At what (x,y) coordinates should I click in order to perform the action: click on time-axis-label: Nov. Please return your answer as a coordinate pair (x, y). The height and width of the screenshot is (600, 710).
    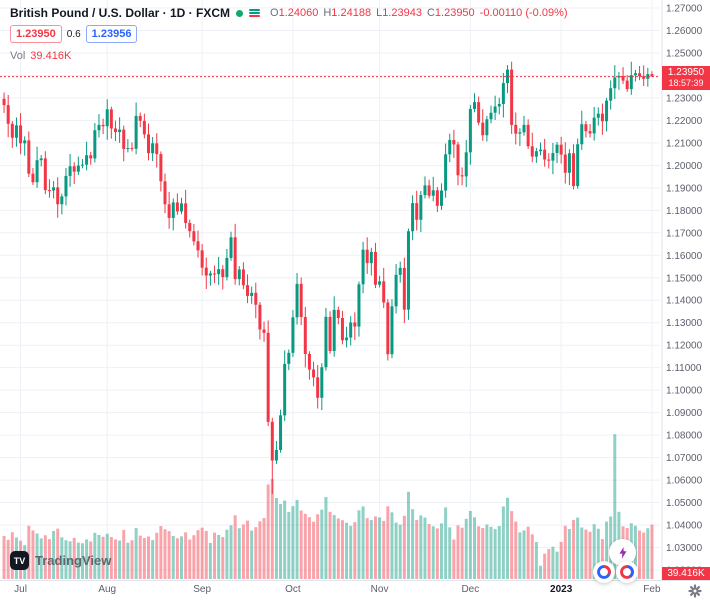
    Looking at the image, I should click on (379, 589).